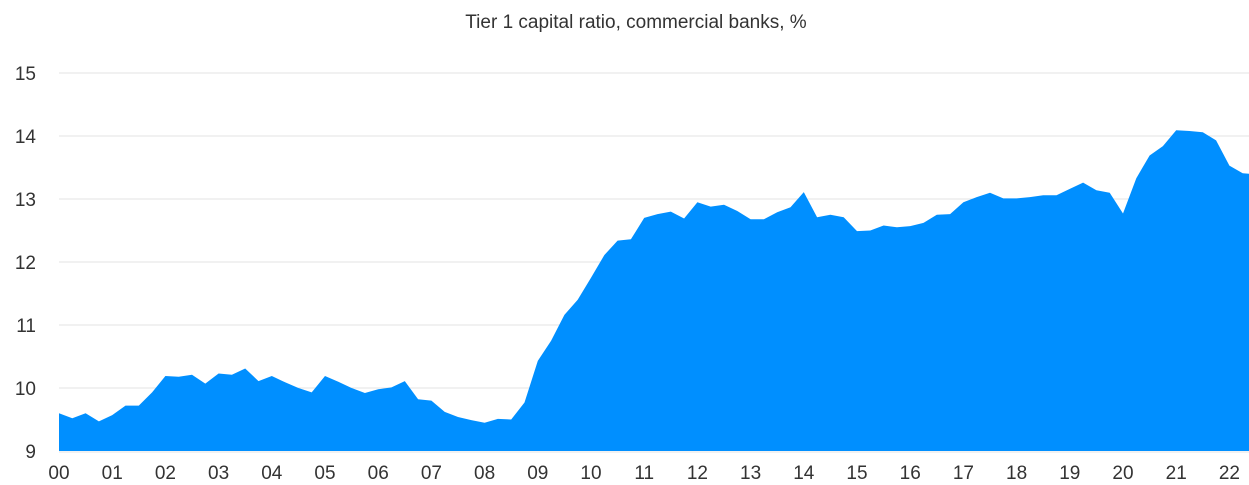 The height and width of the screenshot is (485, 1249). Describe the element at coordinates (590, 473) in the screenshot. I see `x-tick-label: 10` at that location.